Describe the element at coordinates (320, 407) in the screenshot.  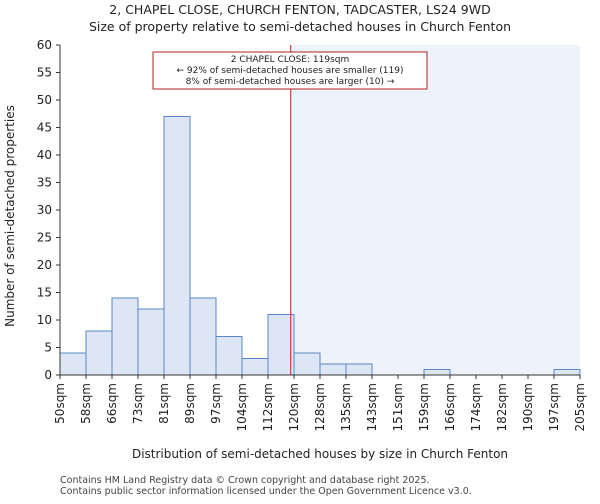
I see `x-tick-label: 128sqm` at that location.